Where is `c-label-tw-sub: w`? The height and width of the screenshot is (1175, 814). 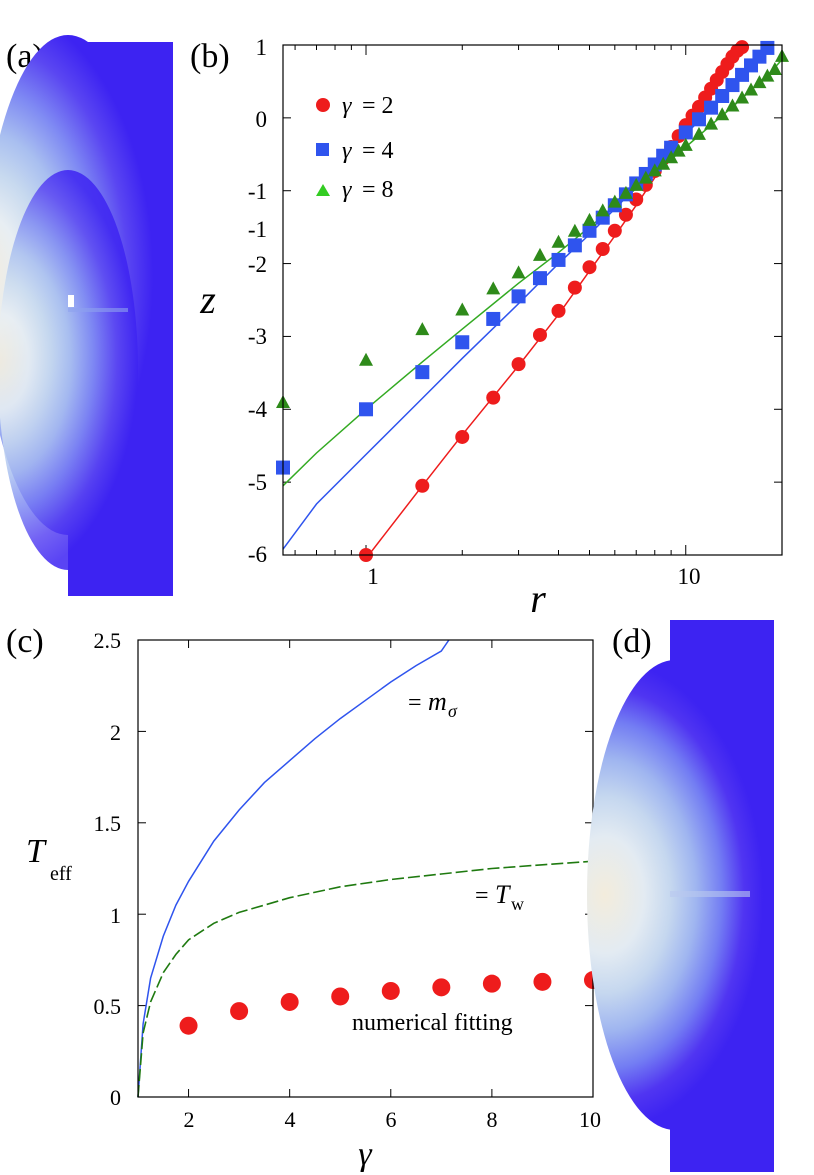
c-label-tw-sub: w is located at coordinates (517, 904).